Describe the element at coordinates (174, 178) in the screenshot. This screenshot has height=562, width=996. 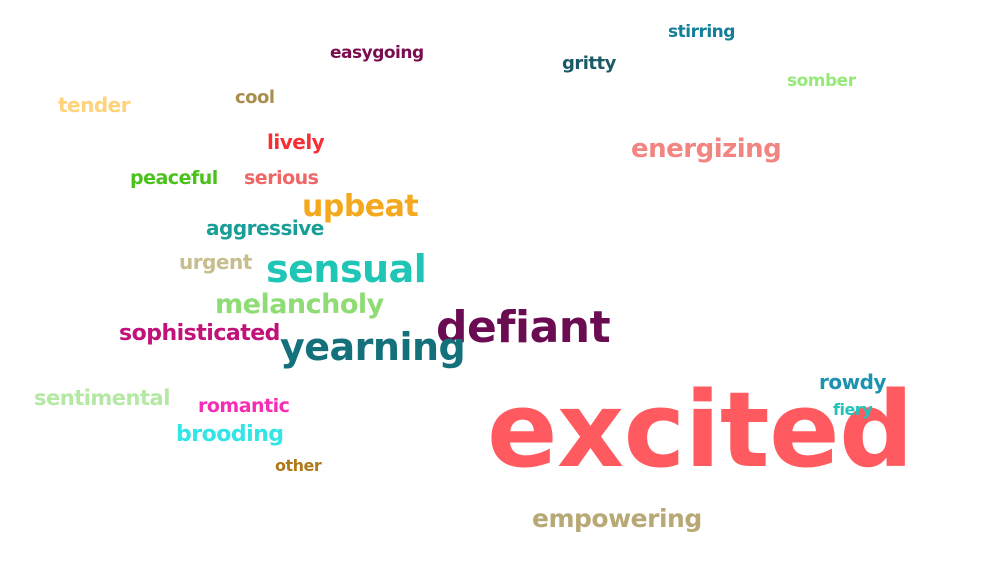
I see `word-peaceful: peaceful` at that location.